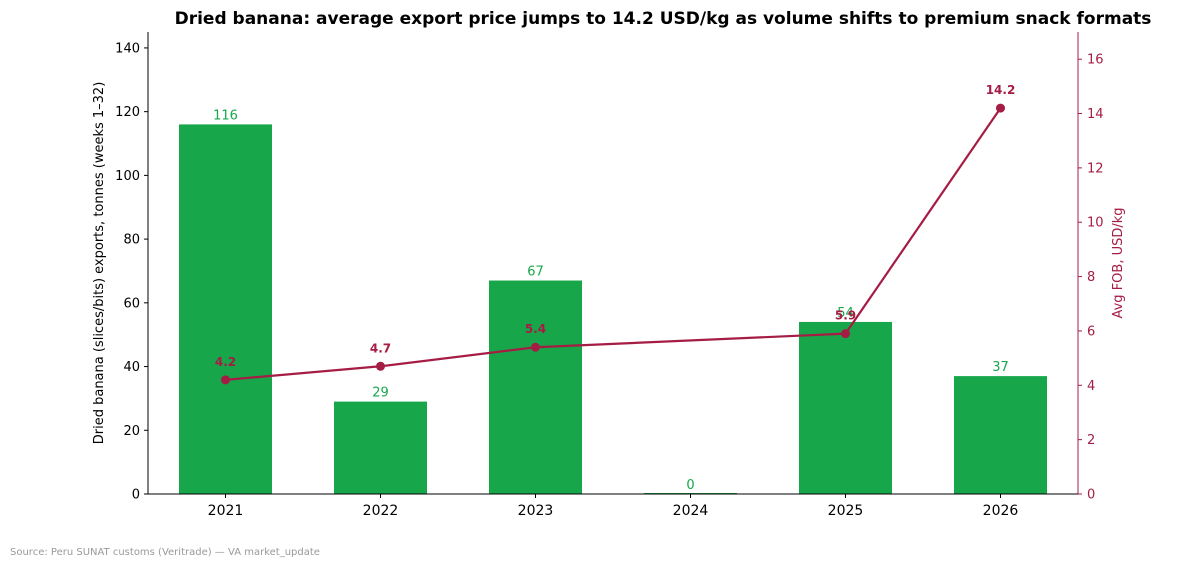 This screenshot has height=567, width=1189. Describe the element at coordinates (225, 115) in the screenshot. I see `bar-label-2021: 116` at that location.